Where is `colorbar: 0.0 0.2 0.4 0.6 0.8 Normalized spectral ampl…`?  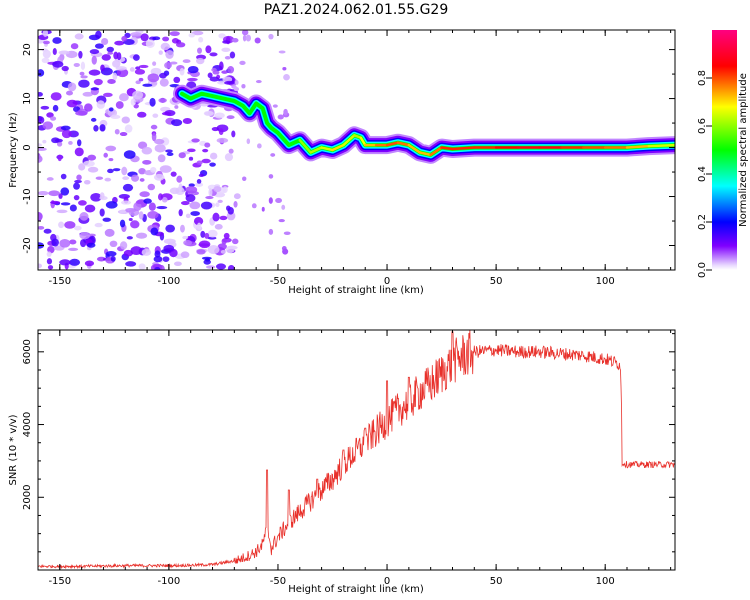 colorbar: 0.0 0.2 0.4 0.6 0.8 Normalized spectral ampl… is located at coordinates (723, 154).